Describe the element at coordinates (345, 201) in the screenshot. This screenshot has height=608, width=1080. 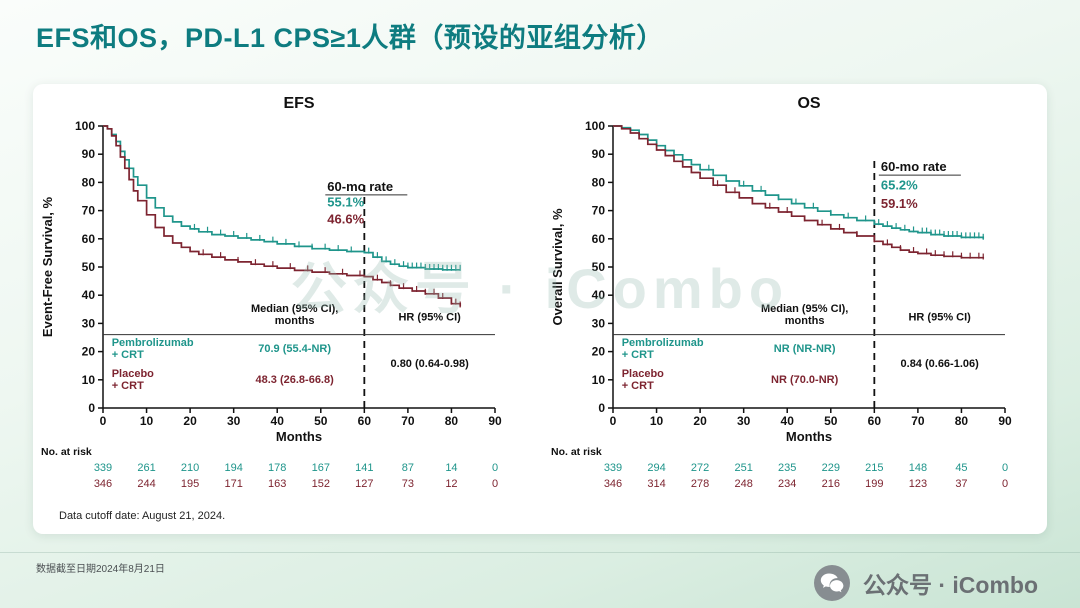
I see `rate-value: 55.1%` at that location.